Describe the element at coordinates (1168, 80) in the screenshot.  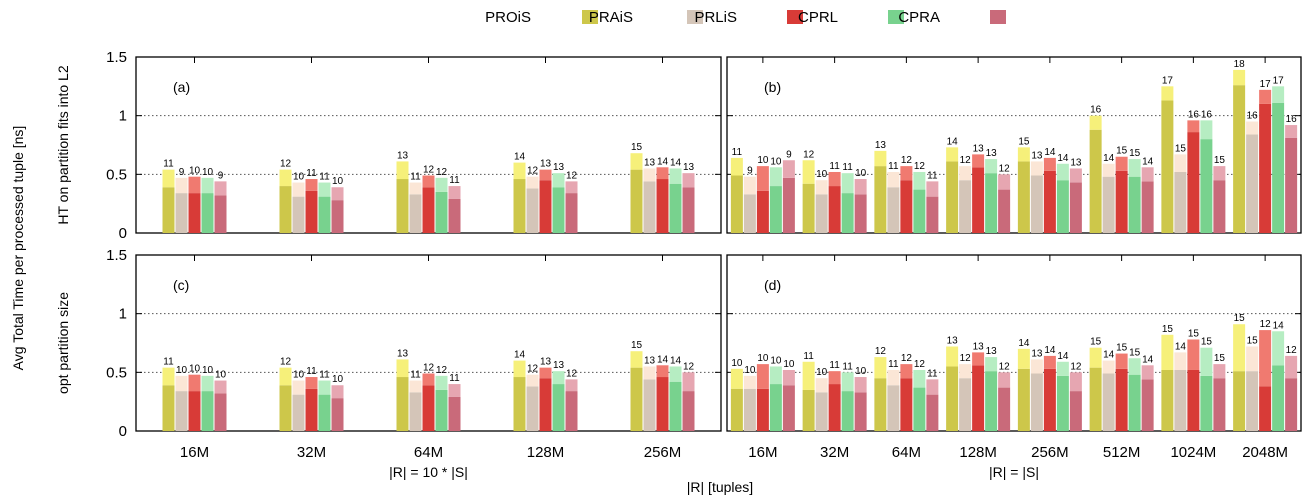
I see `bar-data-label: 17` at that location.